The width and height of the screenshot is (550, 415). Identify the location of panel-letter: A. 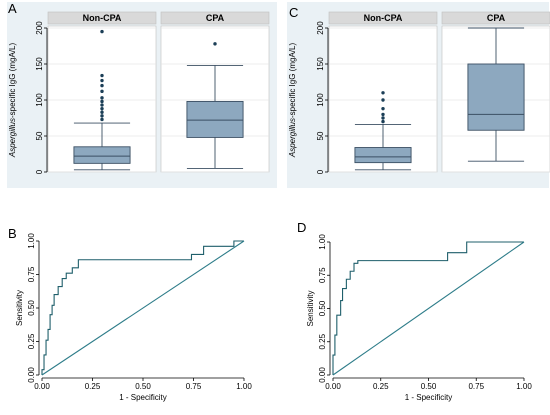
(12, 8).